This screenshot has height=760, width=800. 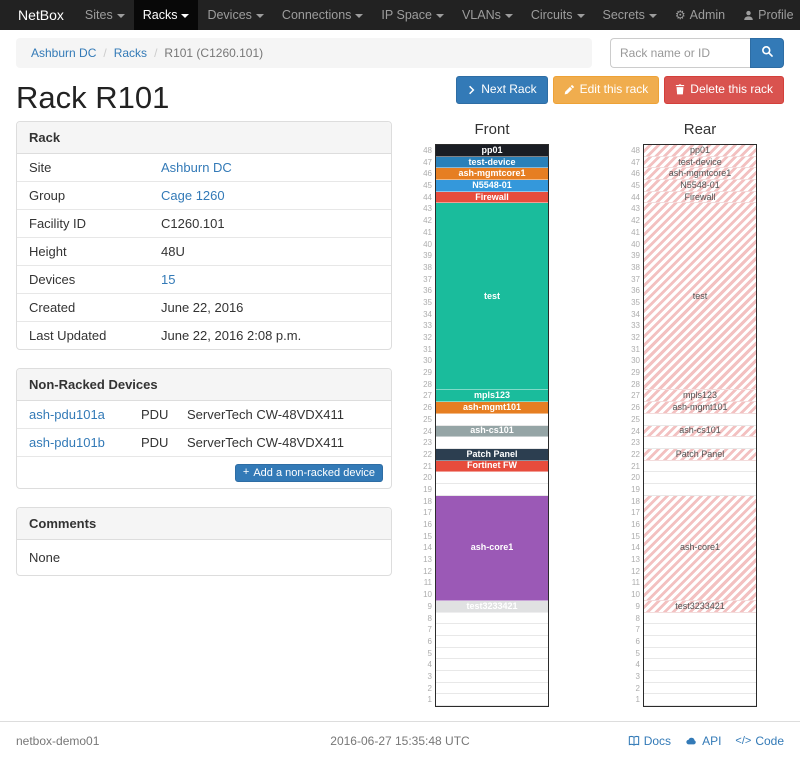 I want to click on nav-item-secrets: Secrets, so click(x=630, y=15).